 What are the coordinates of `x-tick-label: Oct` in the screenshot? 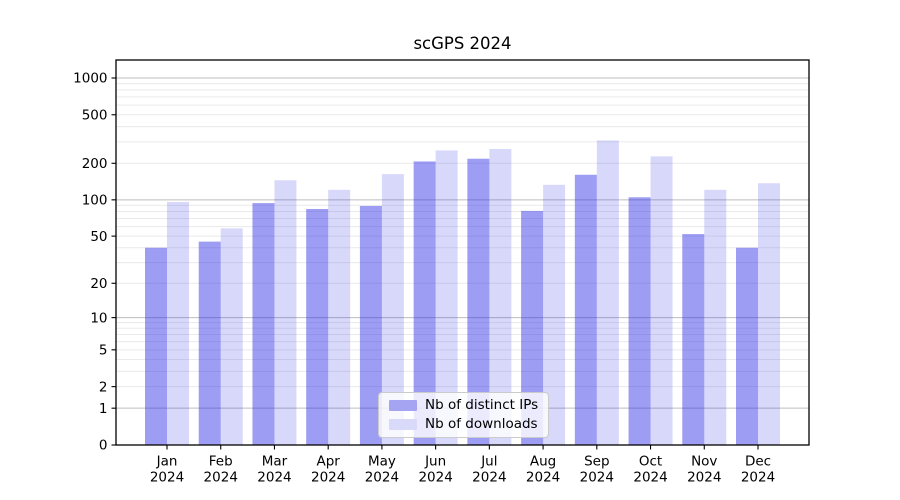 It's located at (650, 462).